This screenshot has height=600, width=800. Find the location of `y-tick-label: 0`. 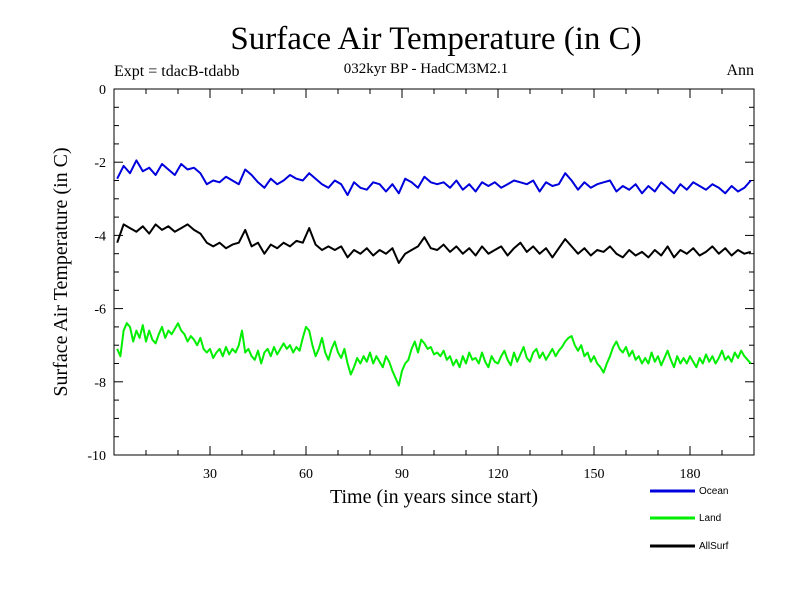

y-tick-label: 0 is located at coordinates (102, 90).